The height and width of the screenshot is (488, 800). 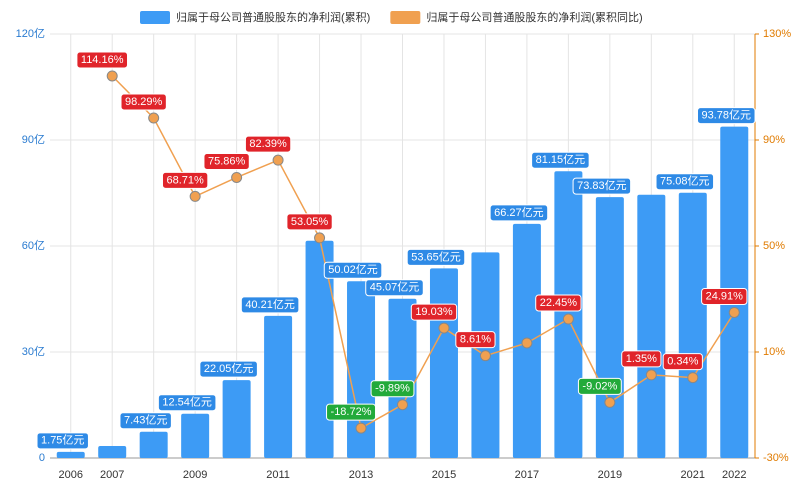 I want to click on data-label-text: 22.05亿元, so click(x=229, y=368).